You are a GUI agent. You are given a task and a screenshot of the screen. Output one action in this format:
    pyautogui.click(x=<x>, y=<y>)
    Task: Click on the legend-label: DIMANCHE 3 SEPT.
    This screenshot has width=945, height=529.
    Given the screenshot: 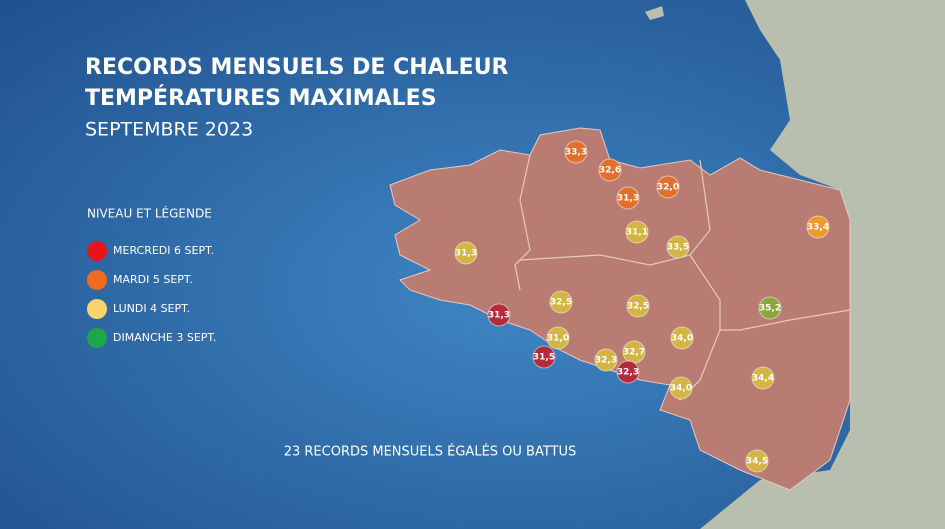 What is the action you would take?
    pyautogui.click(x=164, y=337)
    